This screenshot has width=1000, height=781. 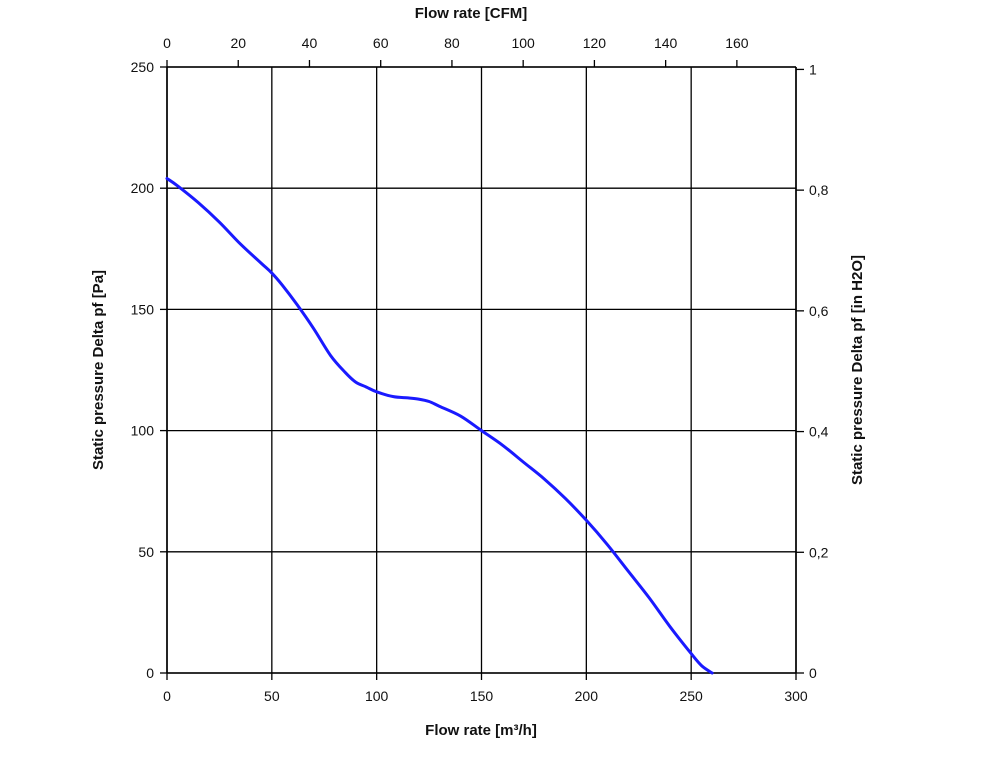 I want to click on y2-tick-label: 0,6, so click(x=819, y=311).